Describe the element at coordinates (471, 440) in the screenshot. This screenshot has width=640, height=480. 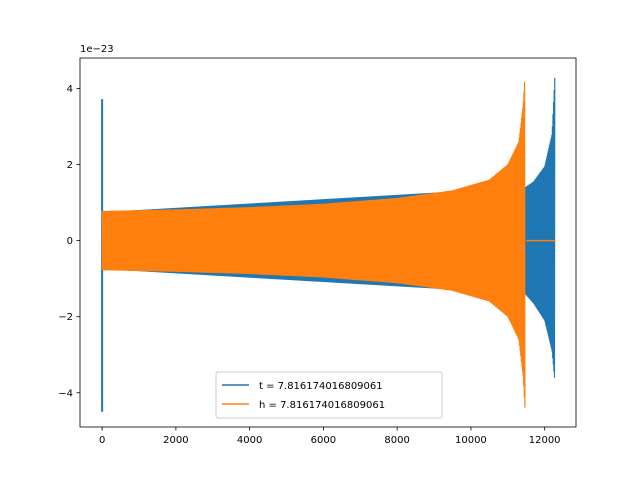
I see `x-tick-label: 10000` at that location.